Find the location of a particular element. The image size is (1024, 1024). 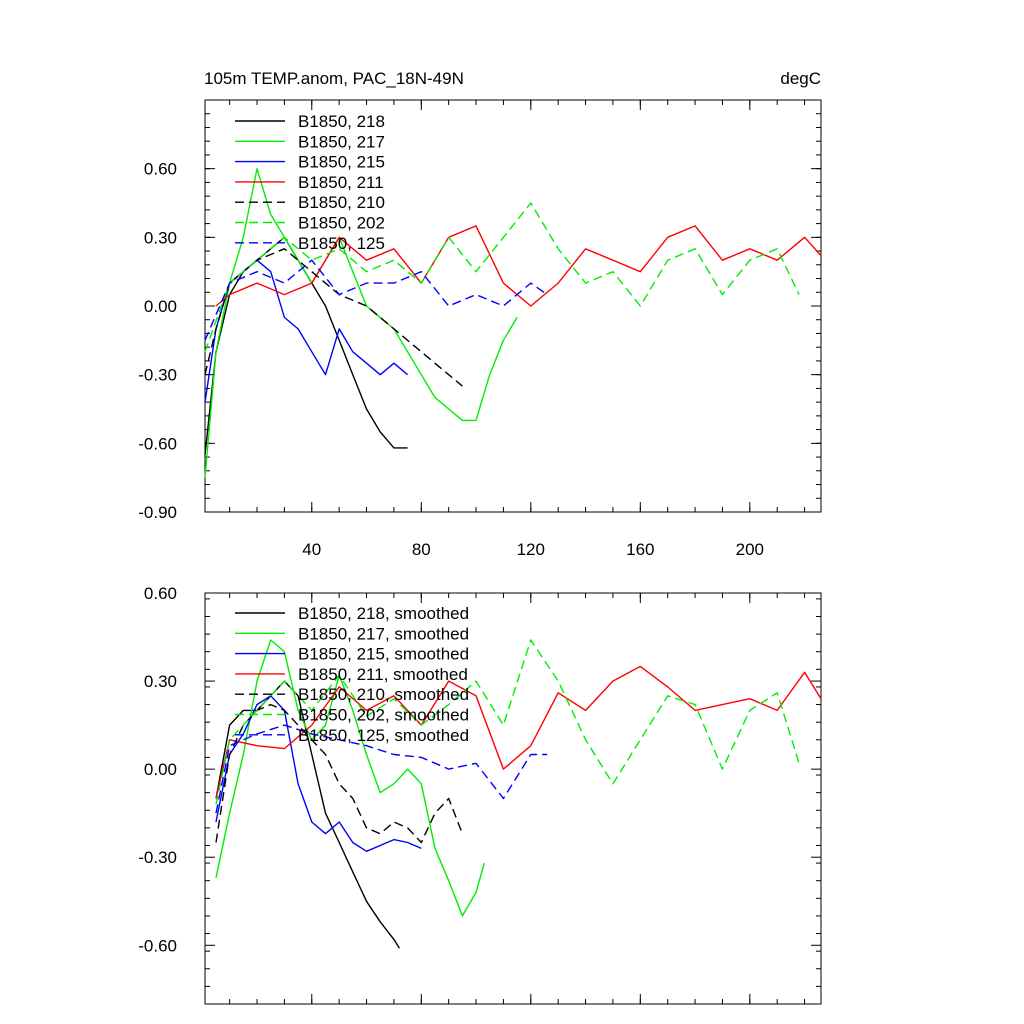

legend-label: B1850, 211, smoothed is located at coordinates (383, 674).